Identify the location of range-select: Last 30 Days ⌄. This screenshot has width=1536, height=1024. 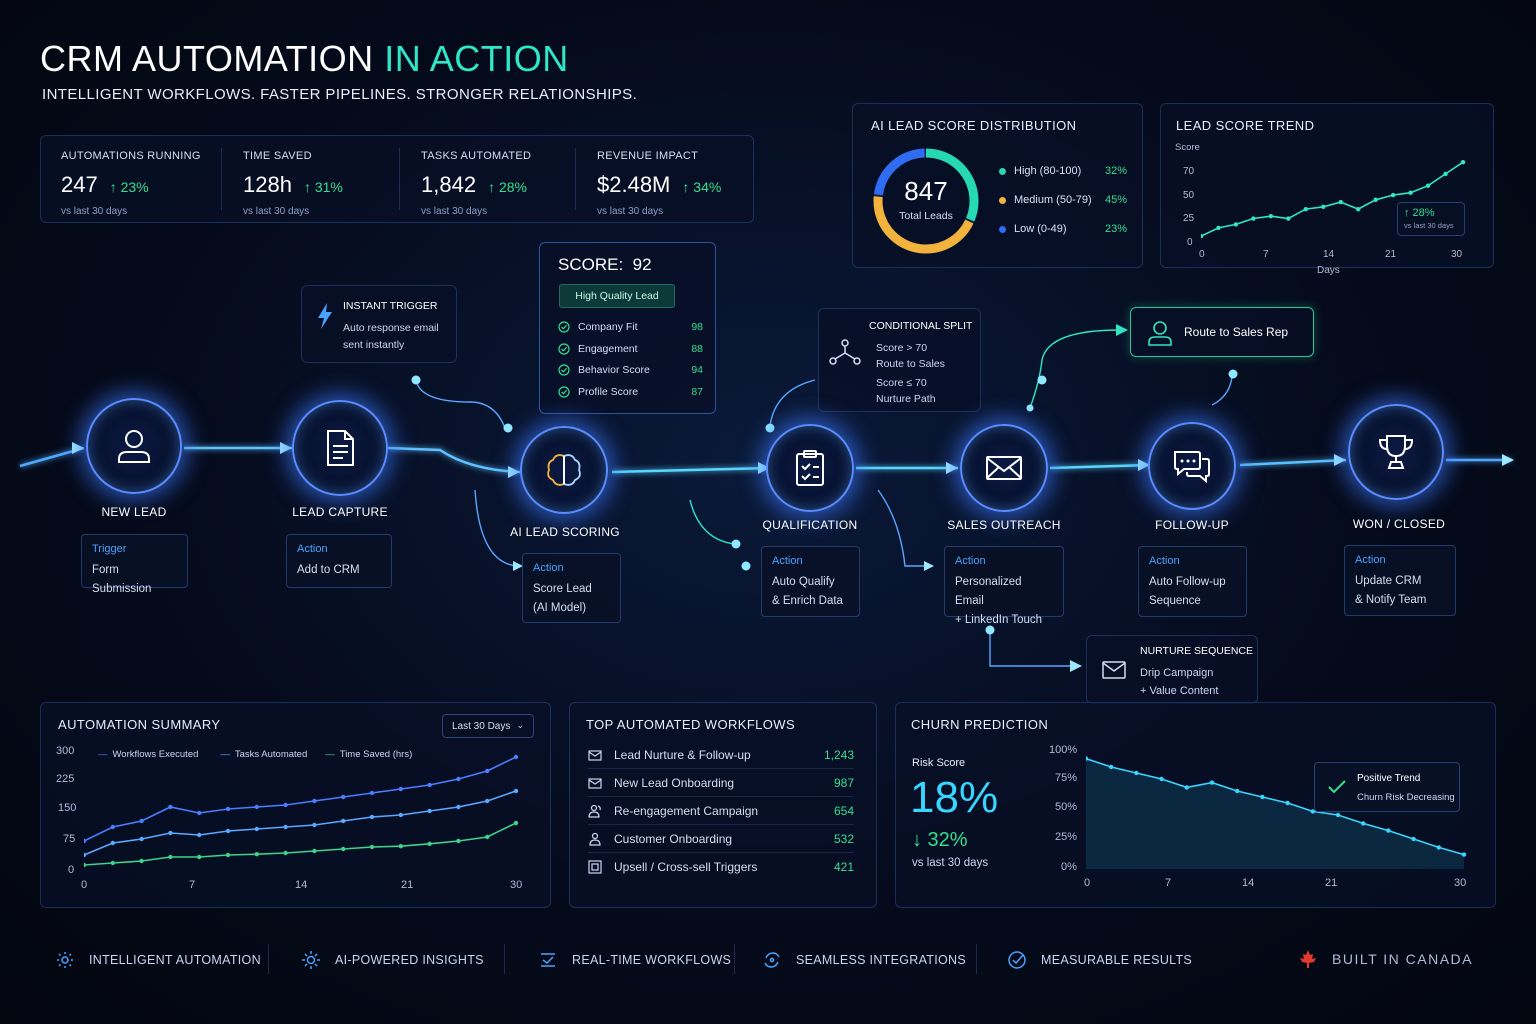
(488, 726).